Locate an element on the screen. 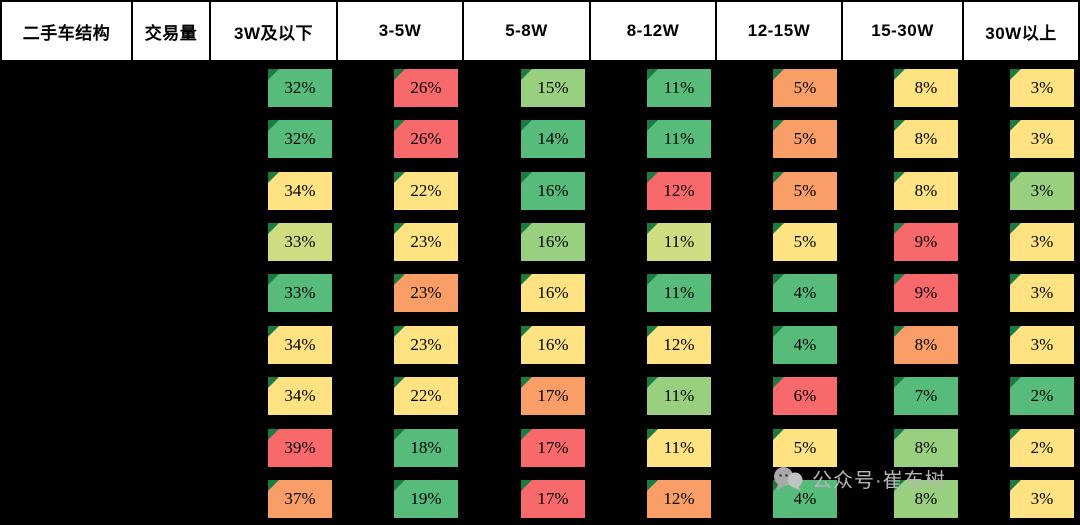 This screenshot has width=1080, height=525. table-row: 34% 22% 17% 11% 6% 7% 2% is located at coordinates (540, 396).